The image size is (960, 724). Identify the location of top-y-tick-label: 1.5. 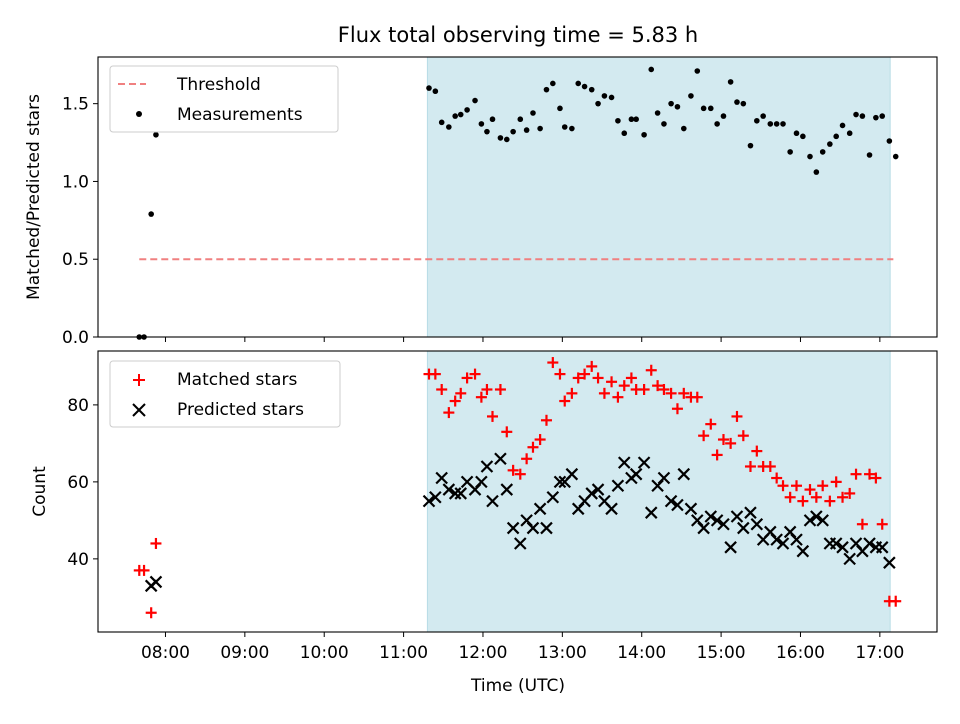
(75, 105).